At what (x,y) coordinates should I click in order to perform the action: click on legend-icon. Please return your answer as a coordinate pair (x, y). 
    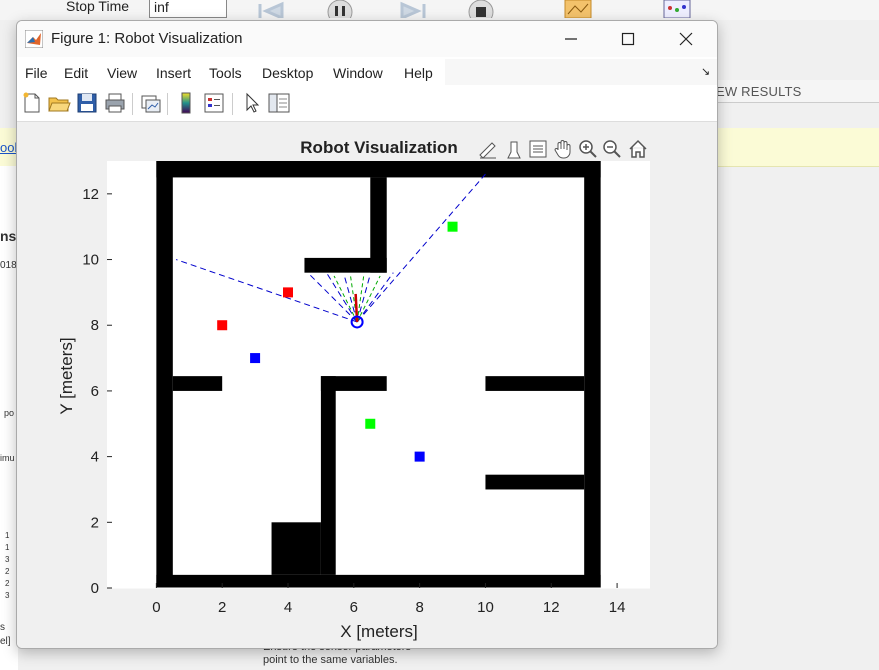
    Looking at the image, I should click on (214, 103).